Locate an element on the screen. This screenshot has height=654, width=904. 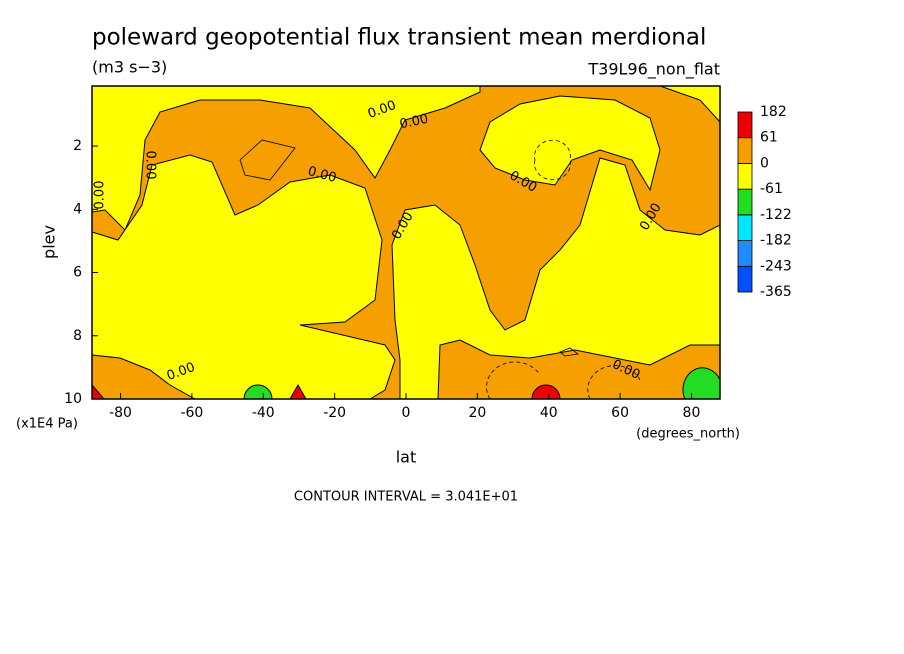
x-tick-label: -80 is located at coordinates (120, 413).